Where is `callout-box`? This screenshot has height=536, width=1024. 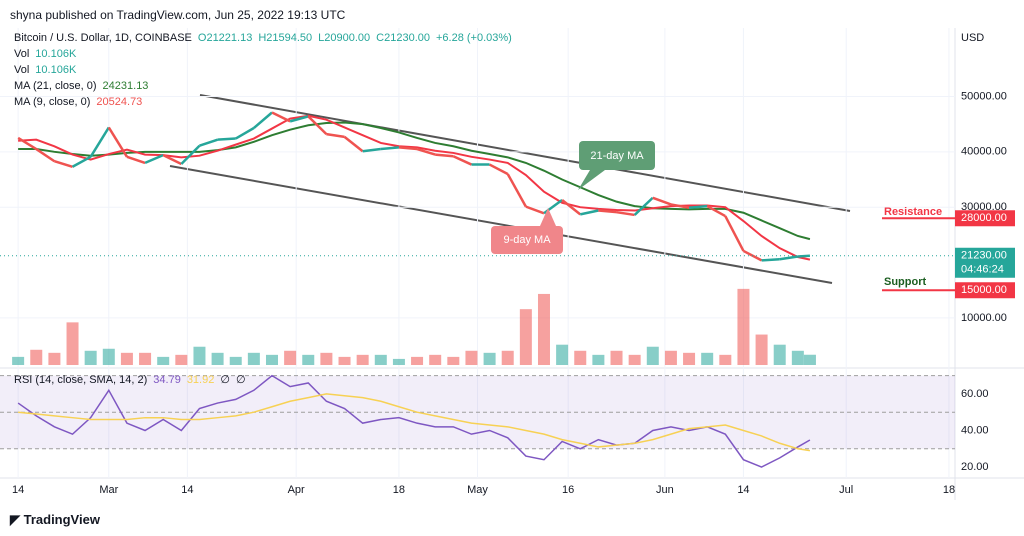
callout-box is located at coordinates (527, 240).